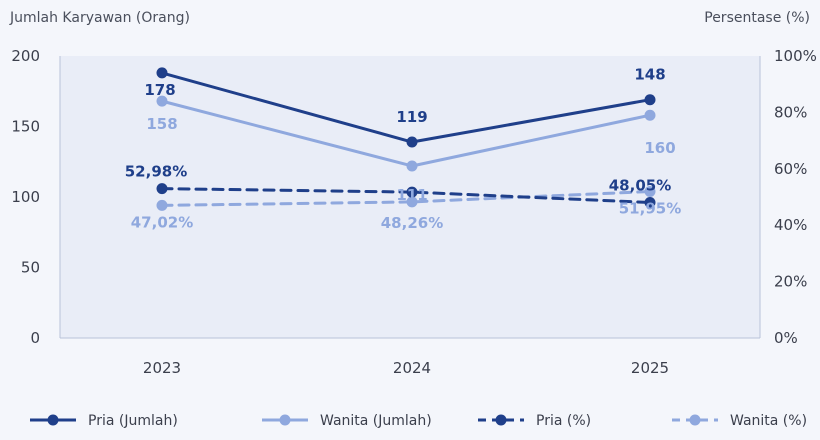  What do you see at coordinates (99, 18) in the screenshot?
I see `left-axis-title: Jumlah Karyawan (Orang)` at bounding box center [99, 18].